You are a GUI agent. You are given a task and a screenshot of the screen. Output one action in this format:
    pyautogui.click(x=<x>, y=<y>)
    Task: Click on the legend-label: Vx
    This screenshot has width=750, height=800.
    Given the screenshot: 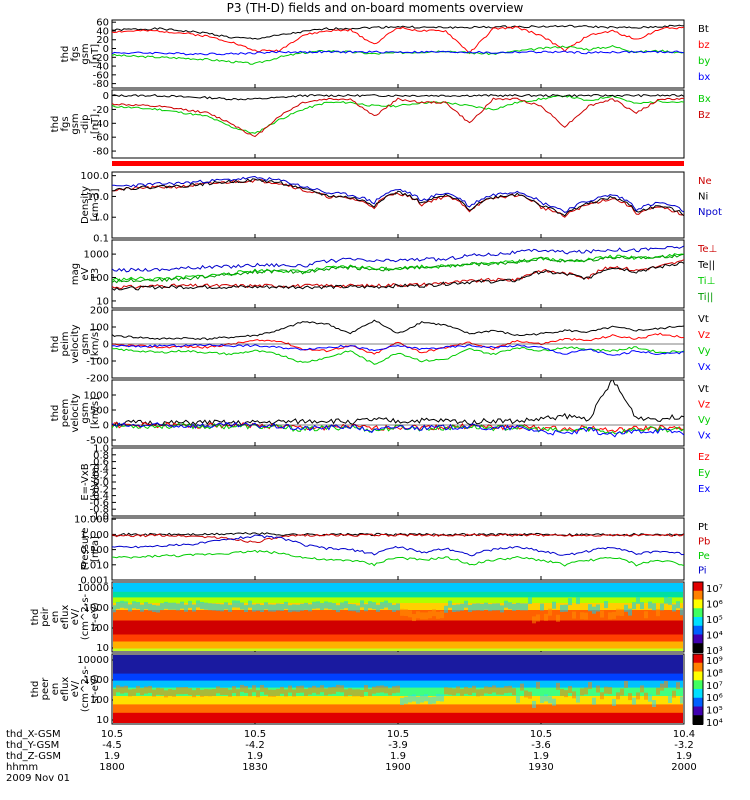 What is the action you would take?
    pyautogui.click(x=704, y=367)
    